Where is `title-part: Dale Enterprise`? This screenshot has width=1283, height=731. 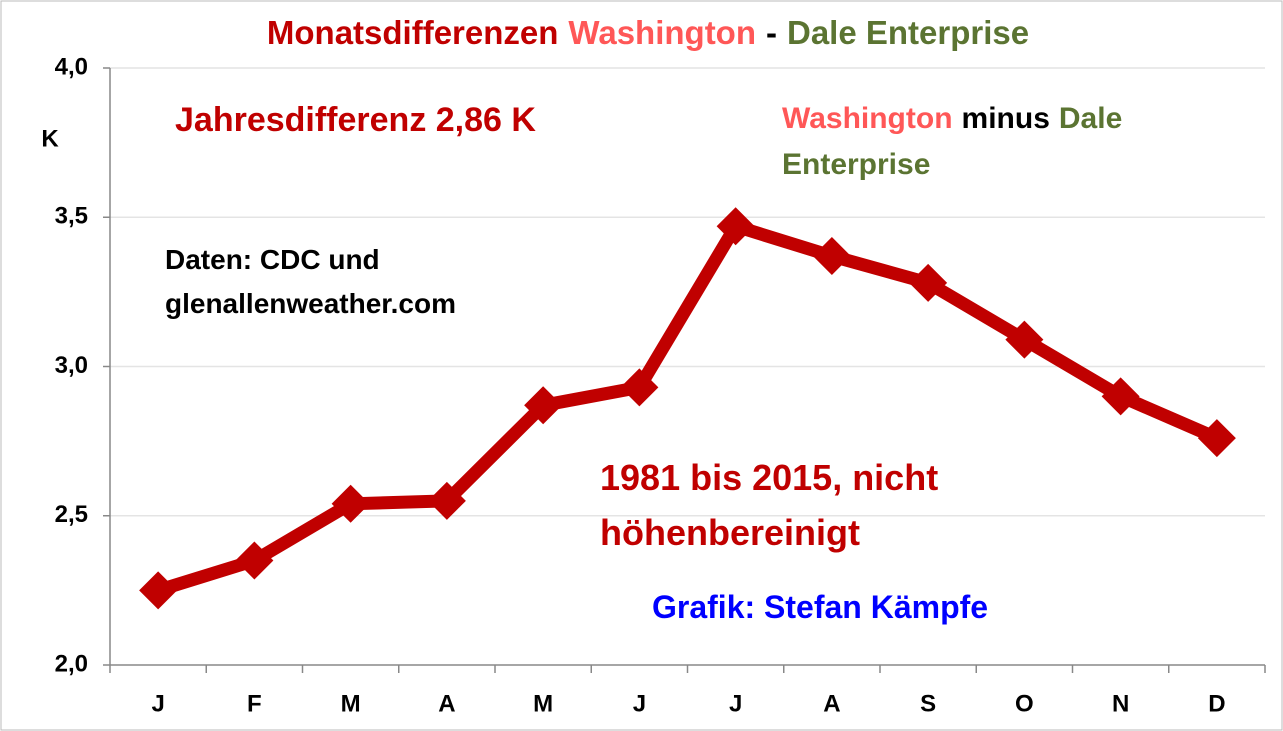 title-part: Dale Enterprise is located at coordinates (908, 32).